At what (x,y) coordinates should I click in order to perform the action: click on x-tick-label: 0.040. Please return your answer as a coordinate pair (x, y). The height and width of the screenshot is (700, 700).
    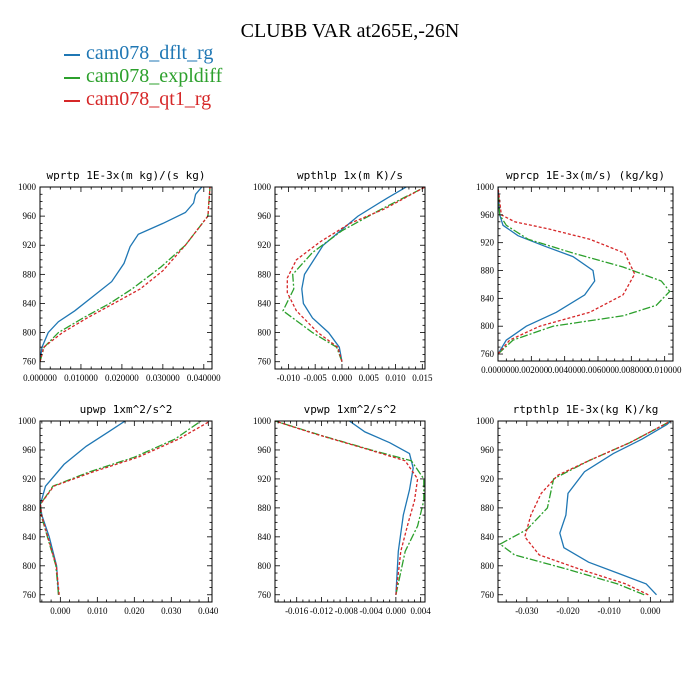
    Looking at the image, I should click on (208, 611).